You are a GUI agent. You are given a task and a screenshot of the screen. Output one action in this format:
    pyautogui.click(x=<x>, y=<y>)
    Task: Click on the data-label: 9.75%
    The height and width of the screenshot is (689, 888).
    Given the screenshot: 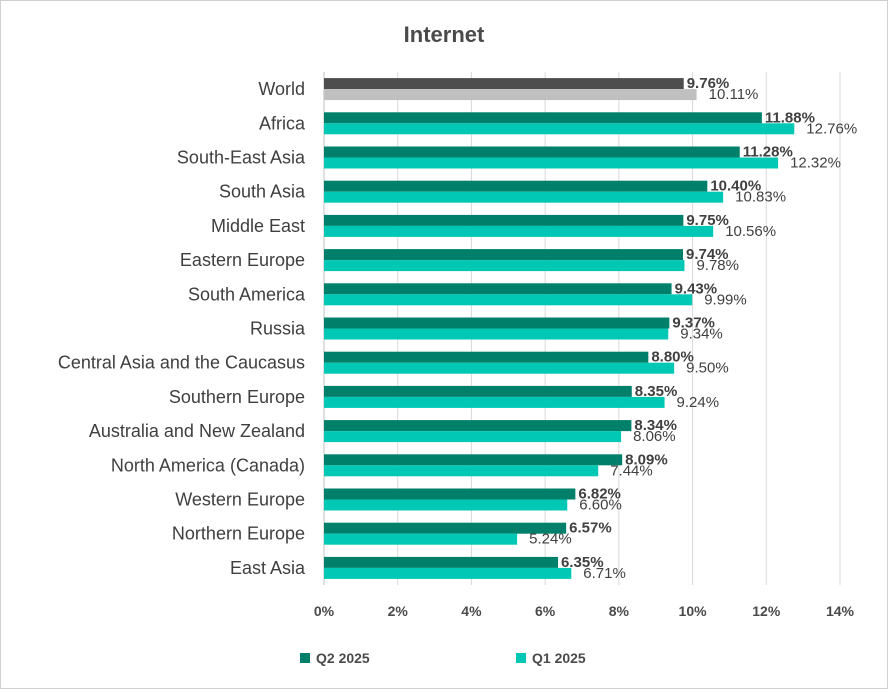 What is the action you would take?
    pyautogui.click(x=707, y=220)
    